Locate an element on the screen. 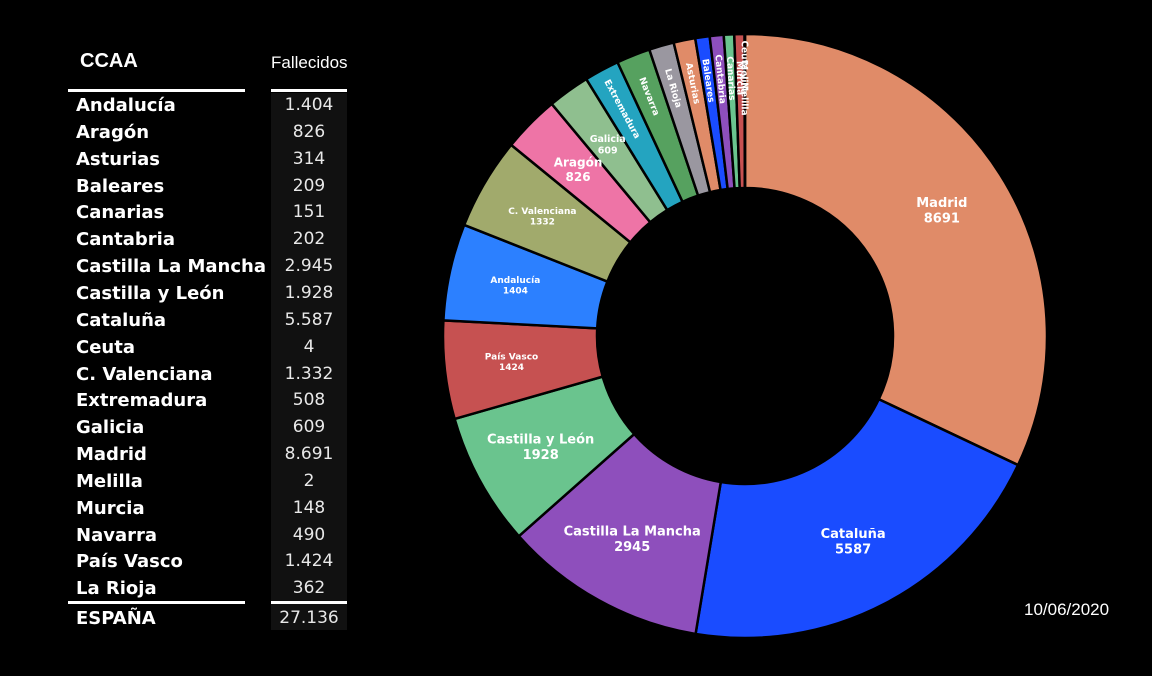 This screenshot has width=1152, height=676. slice-label-name: Cantabria is located at coordinates (719, 79).